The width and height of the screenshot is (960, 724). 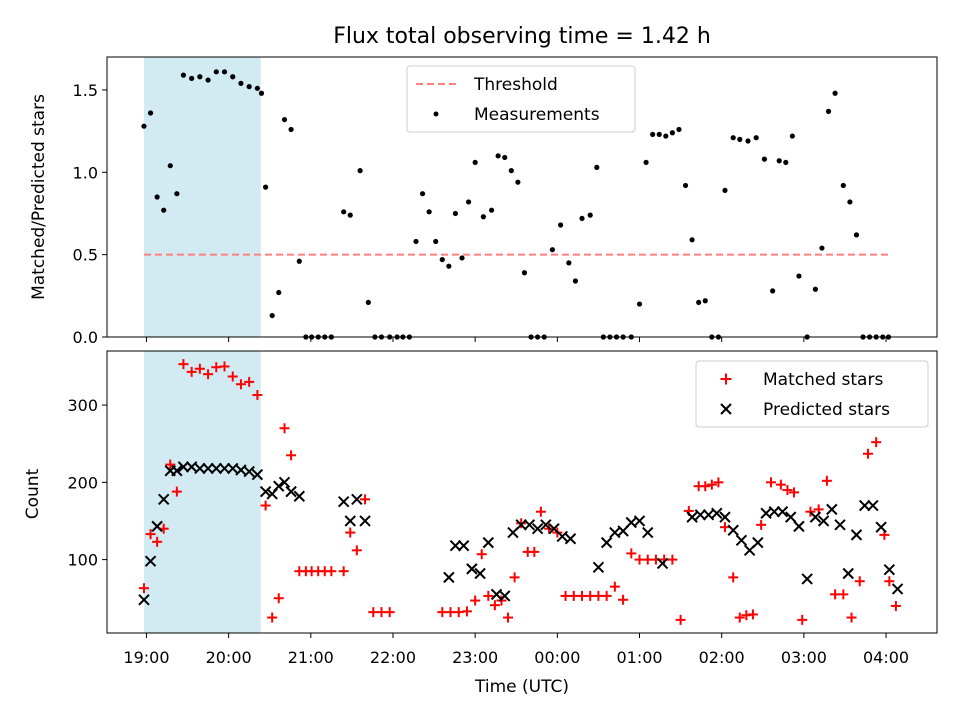 What do you see at coordinates (475, 657) in the screenshot?
I see `x-tick-label: 23:00` at bounding box center [475, 657].